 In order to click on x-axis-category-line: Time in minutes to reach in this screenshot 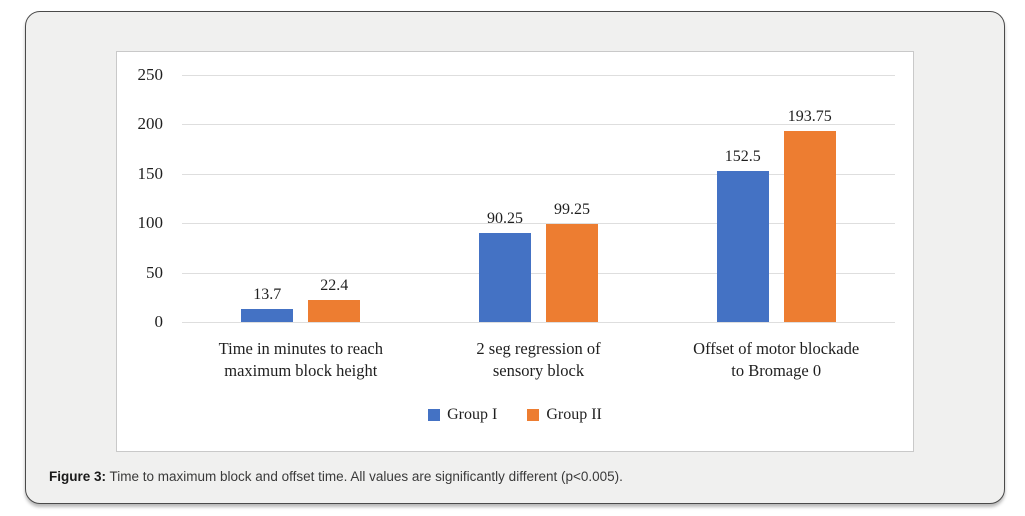, I will do `click(300, 348)`.